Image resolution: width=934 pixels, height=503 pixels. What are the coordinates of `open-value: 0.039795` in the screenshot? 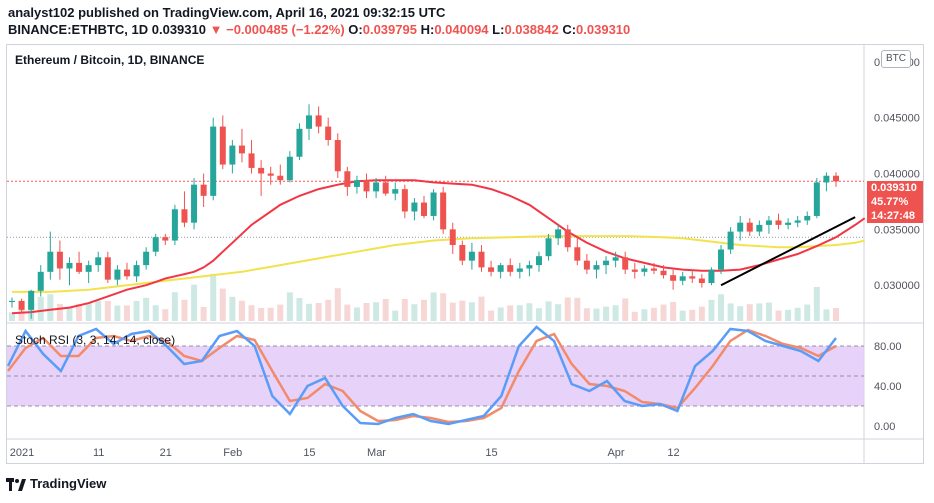 It's located at (389, 29).